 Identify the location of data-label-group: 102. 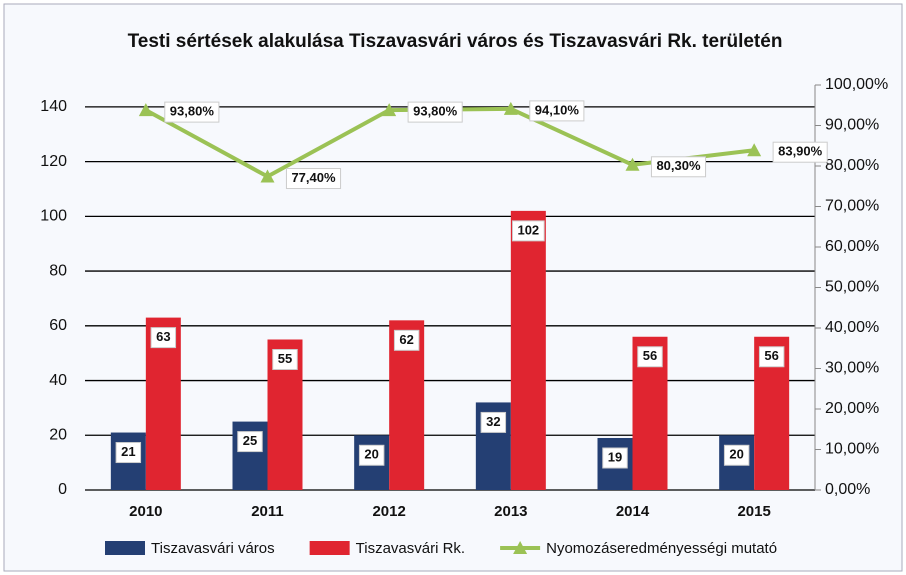
(528, 231).